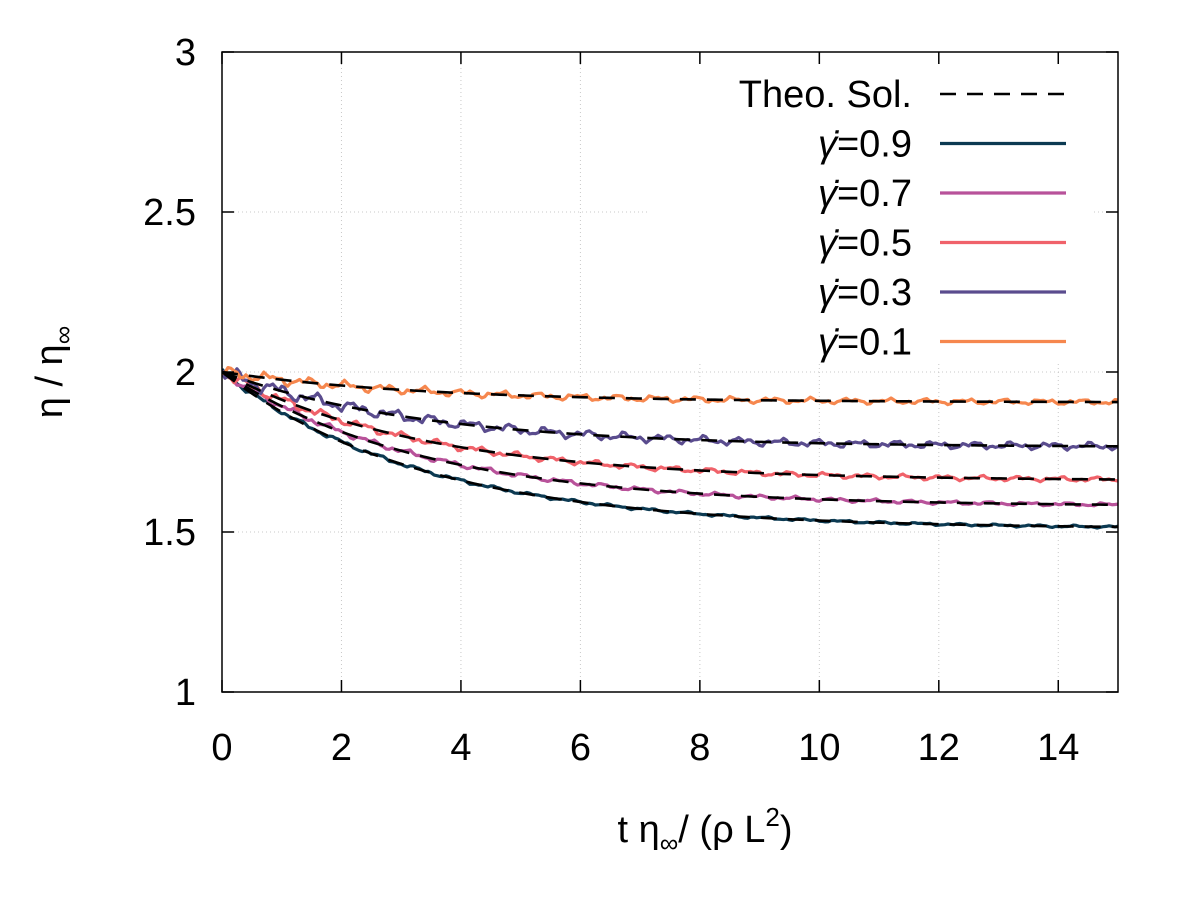  I want to click on legend-label-0-3: γ̇=0.3, so click(865, 293).